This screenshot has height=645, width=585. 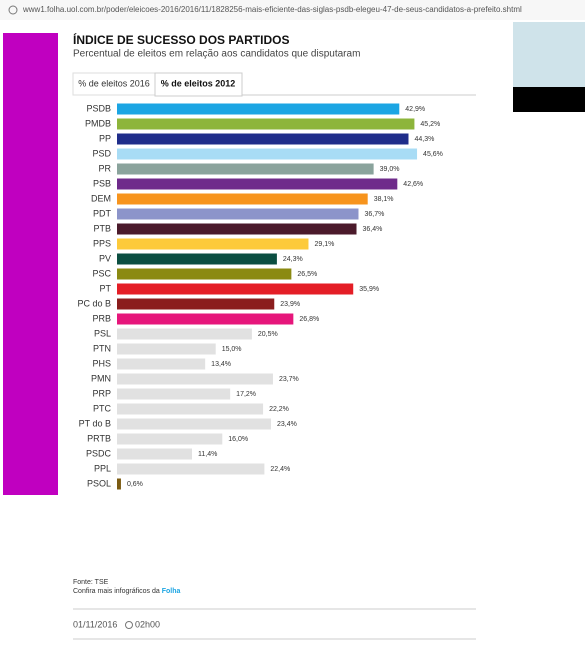 I want to click on tab-label: % de eleitos 2012, so click(x=198, y=83).